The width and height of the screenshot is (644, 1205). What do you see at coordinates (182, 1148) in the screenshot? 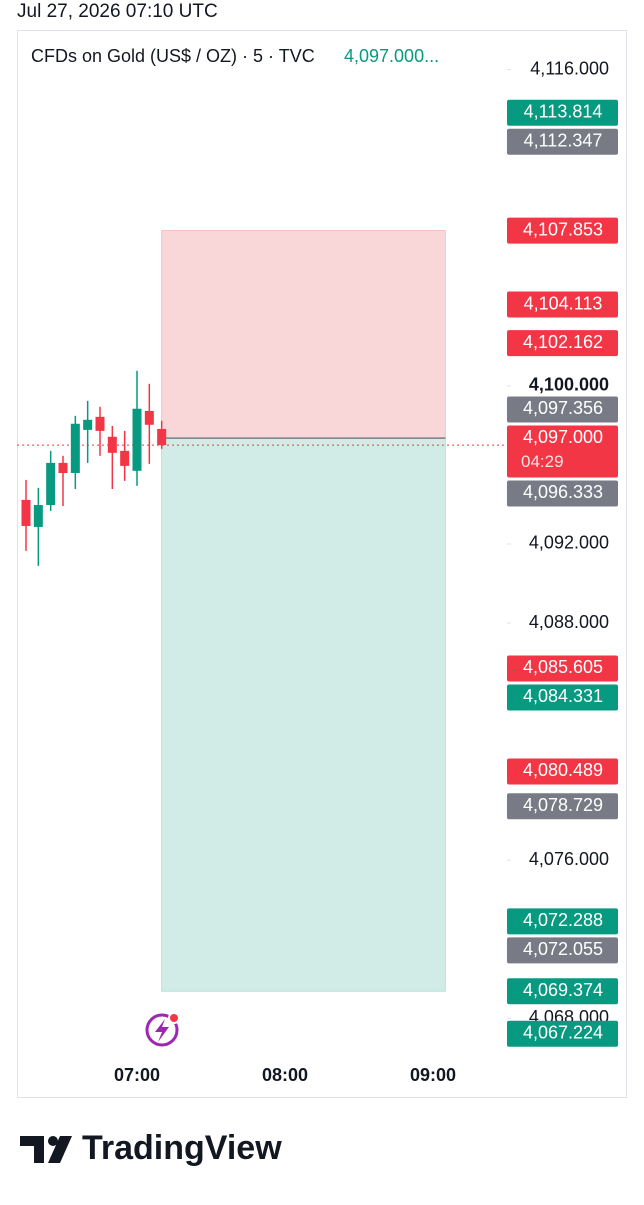
I see `brand-name: TradingView` at bounding box center [182, 1148].